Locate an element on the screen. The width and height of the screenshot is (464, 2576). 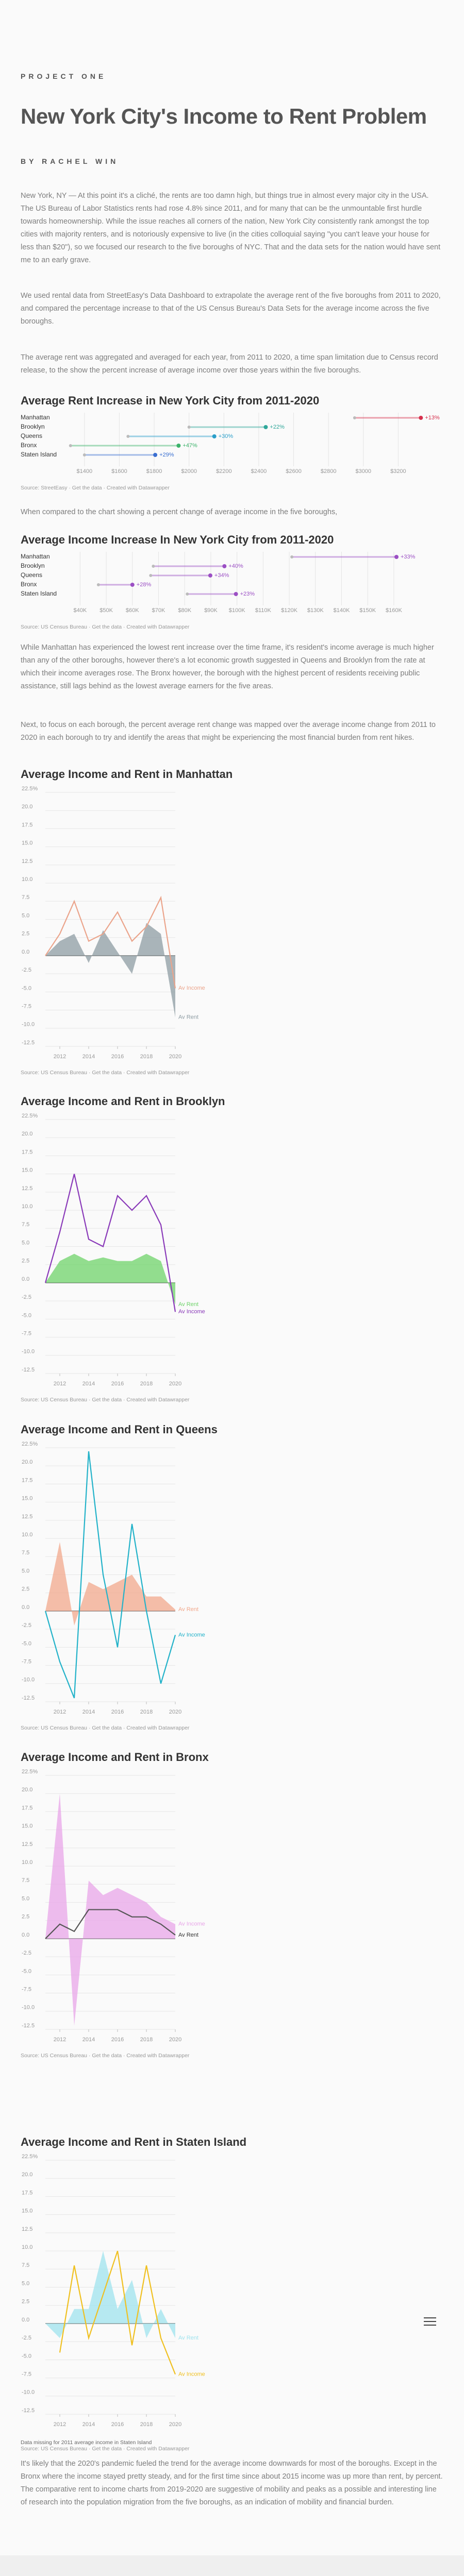
byline: BY RACHEL WIN is located at coordinates (70, 161).